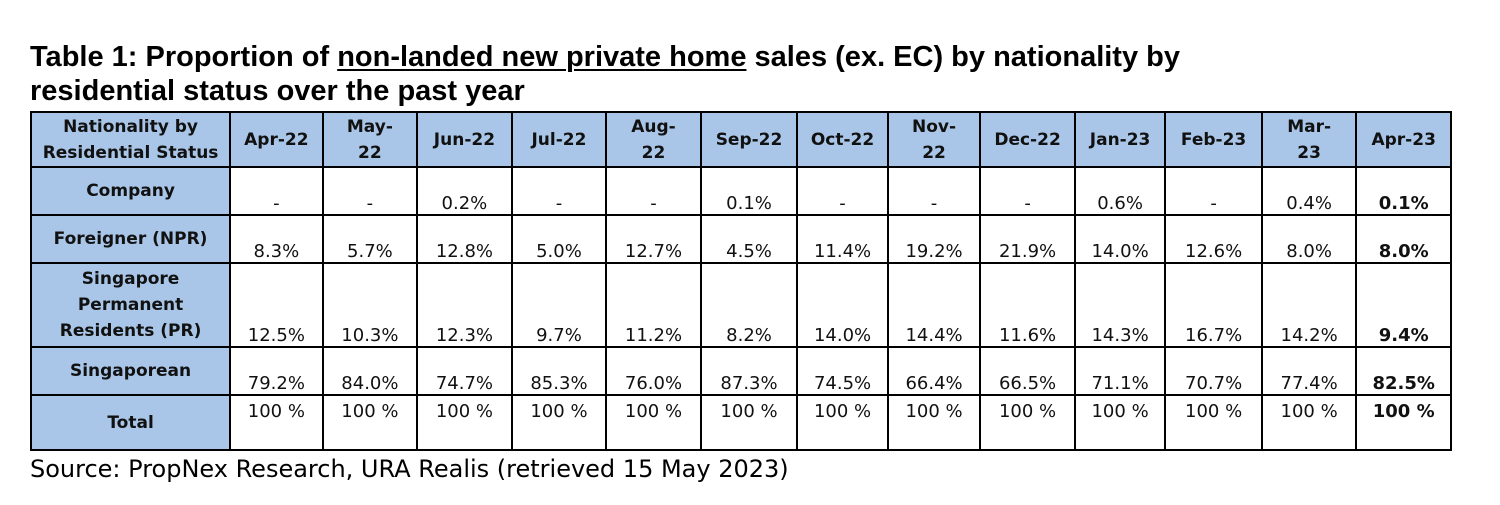  What do you see at coordinates (276, 305) in the screenshot?
I see `table-cell: 12.5%` at bounding box center [276, 305].